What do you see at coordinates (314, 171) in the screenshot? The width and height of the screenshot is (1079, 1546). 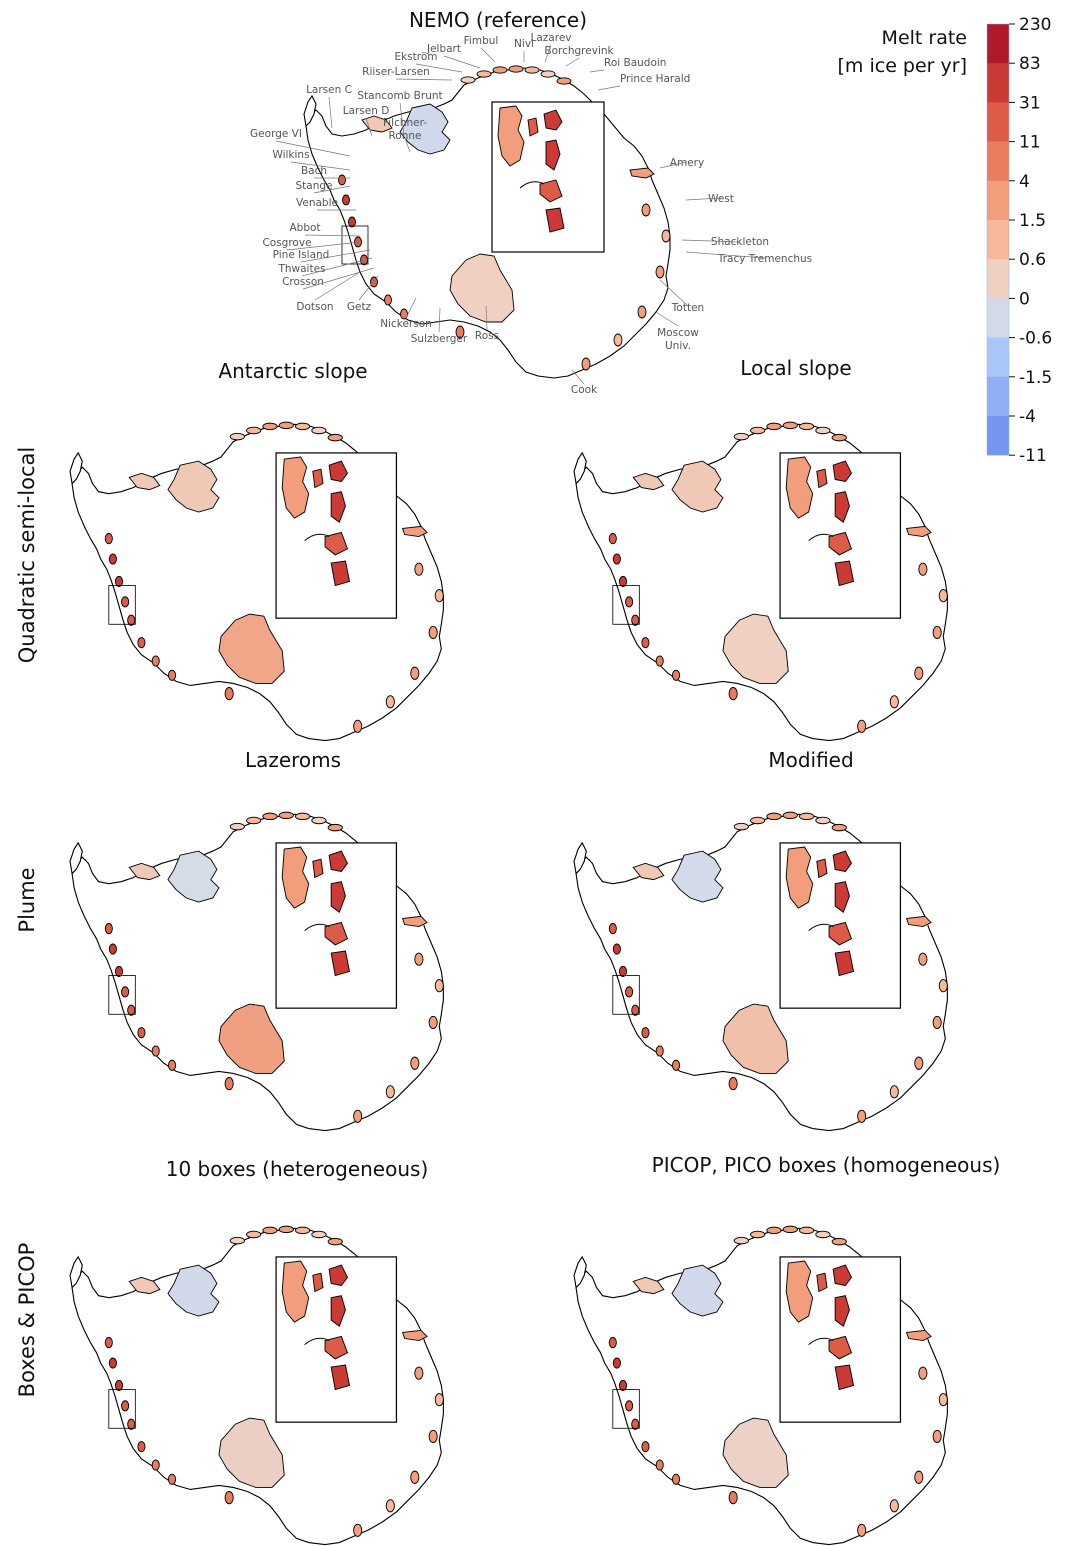 I see `ice-shelf-label: Bach` at bounding box center [314, 171].